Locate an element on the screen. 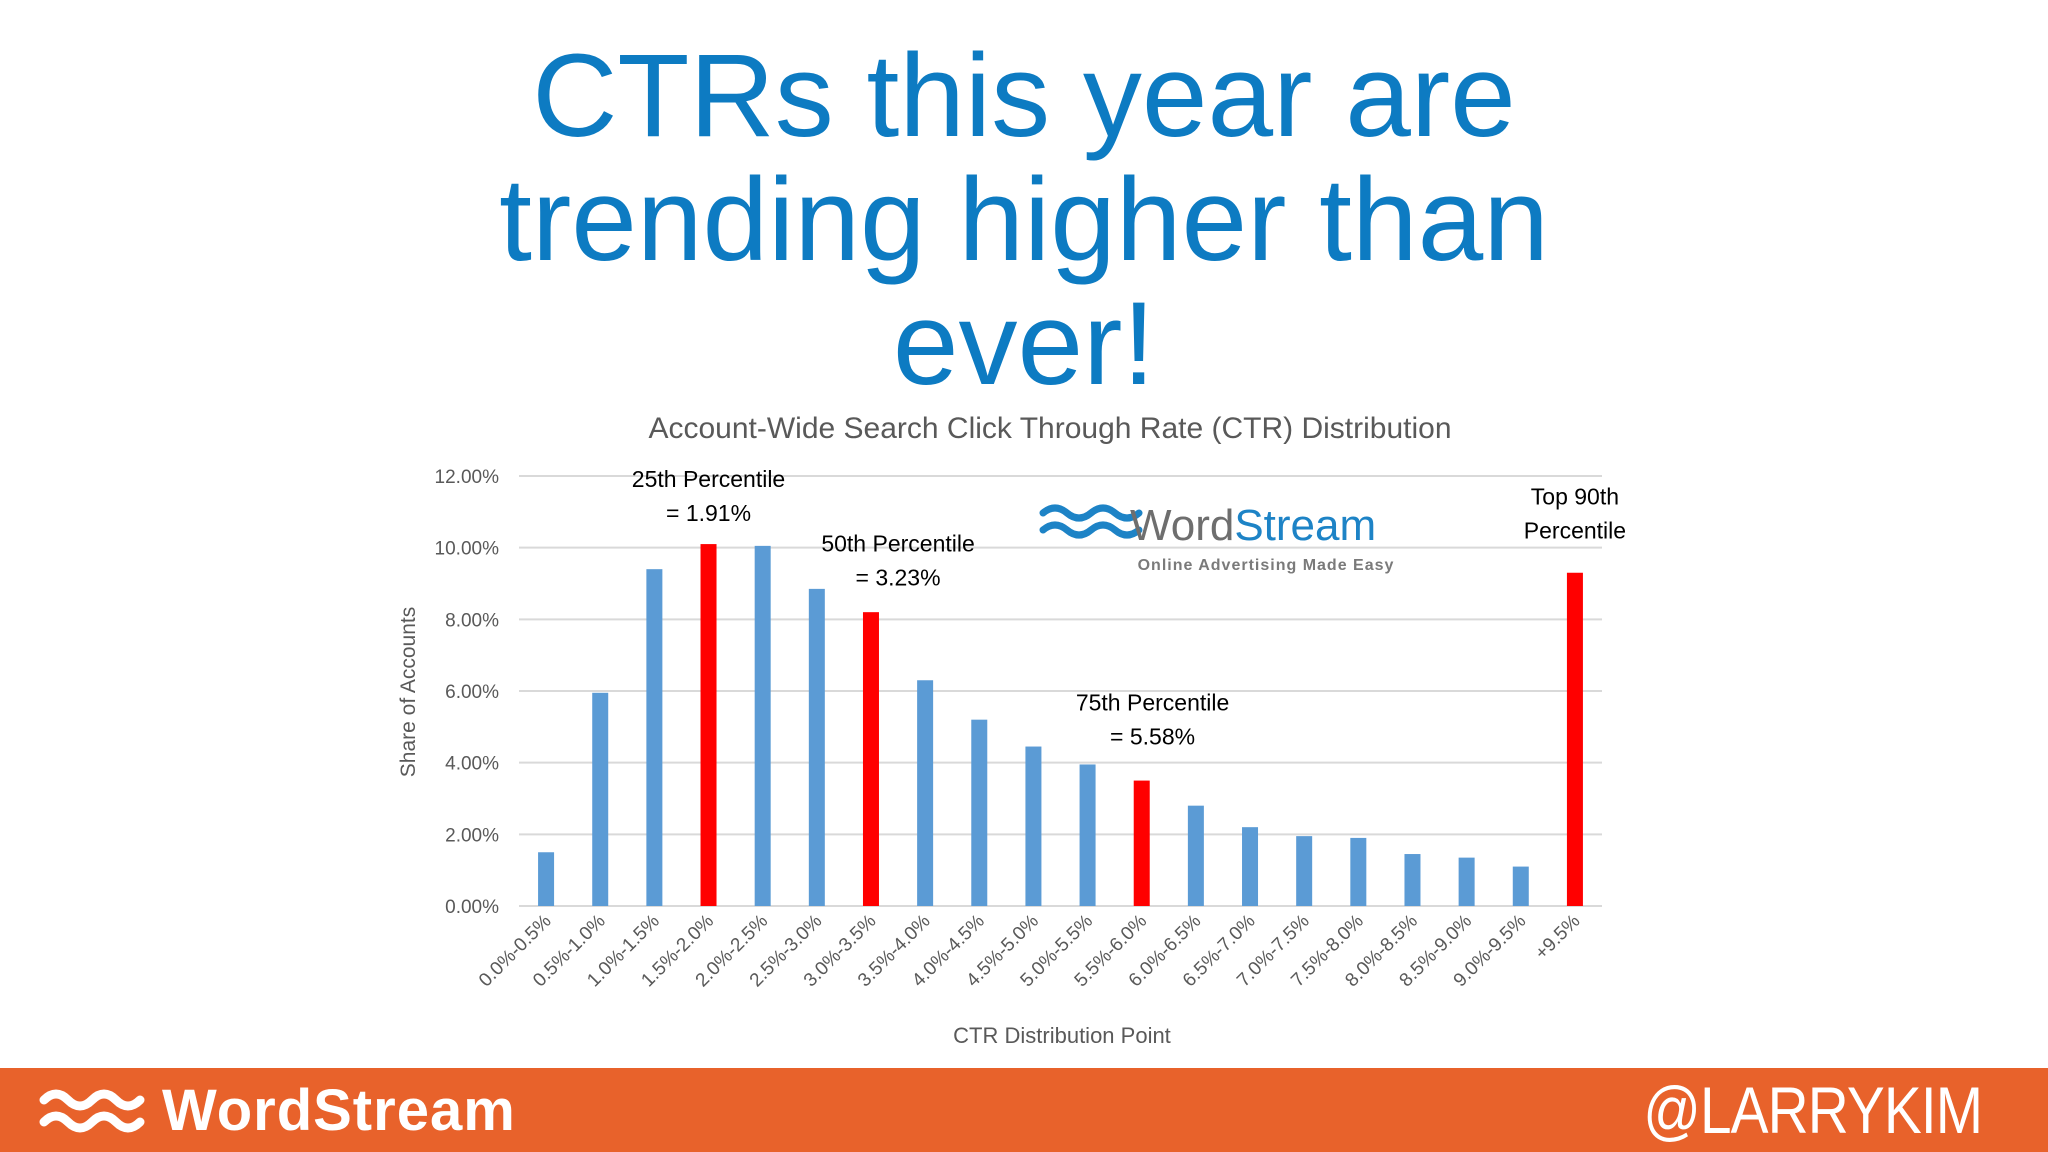  chart-logo-tagline: Online Advertising Made Easy is located at coordinates (1266, 565).